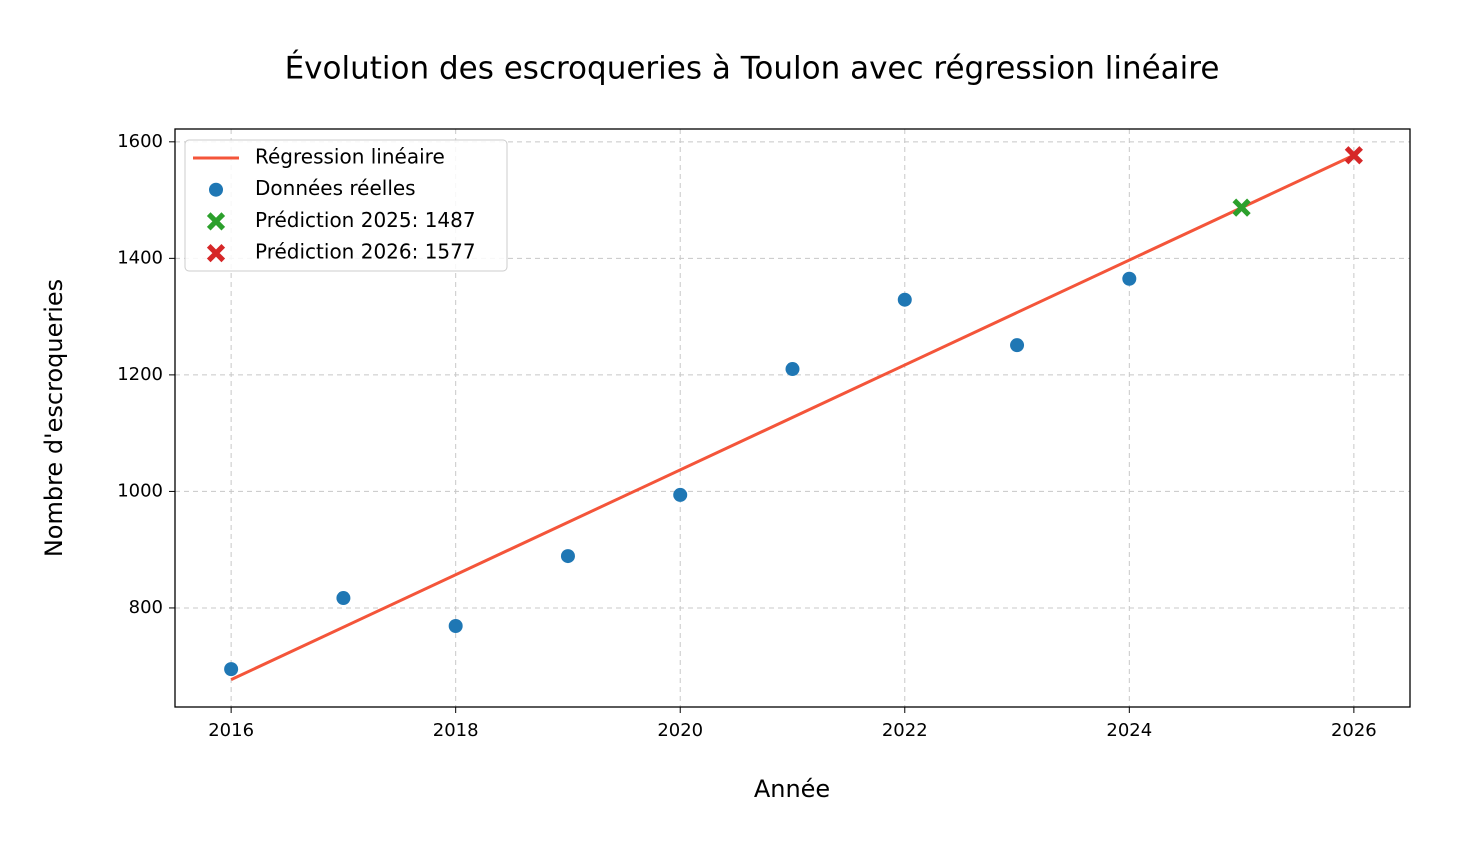 Image resolution: width=1461 pixels, height=849 pixels. What do you see at coordinates (456, 730) in the screenshot?
I see `x-tick-label: 2018` at bounding box center [456, 730].